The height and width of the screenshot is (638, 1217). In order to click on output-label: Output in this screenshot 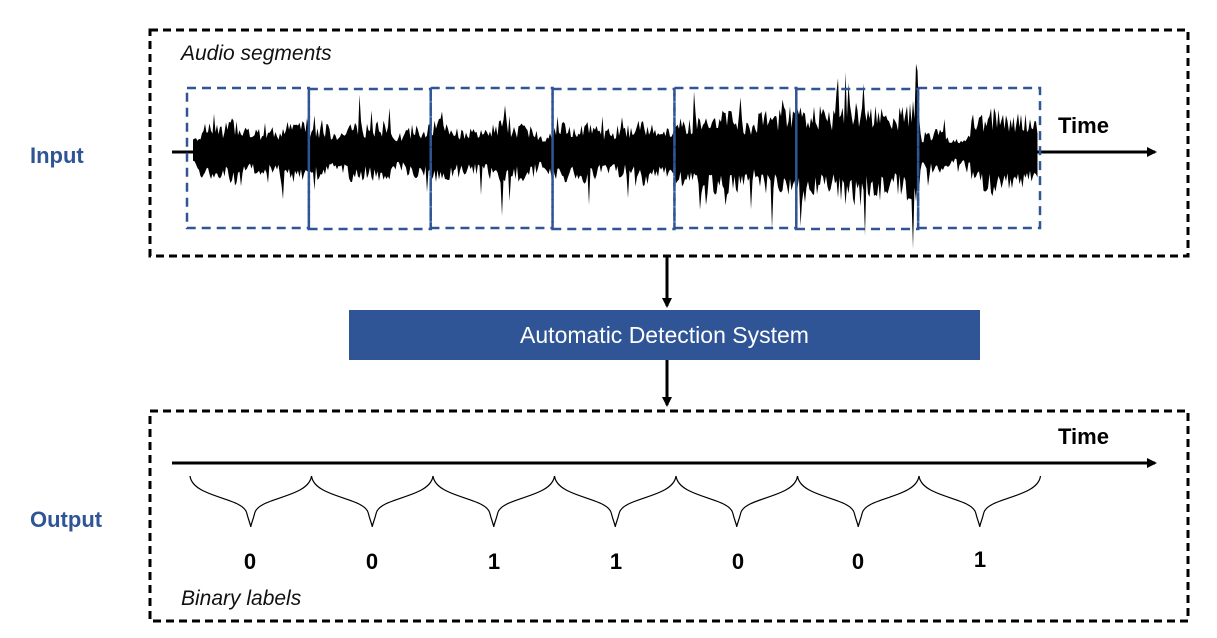, I will do `click(66, 519)`.